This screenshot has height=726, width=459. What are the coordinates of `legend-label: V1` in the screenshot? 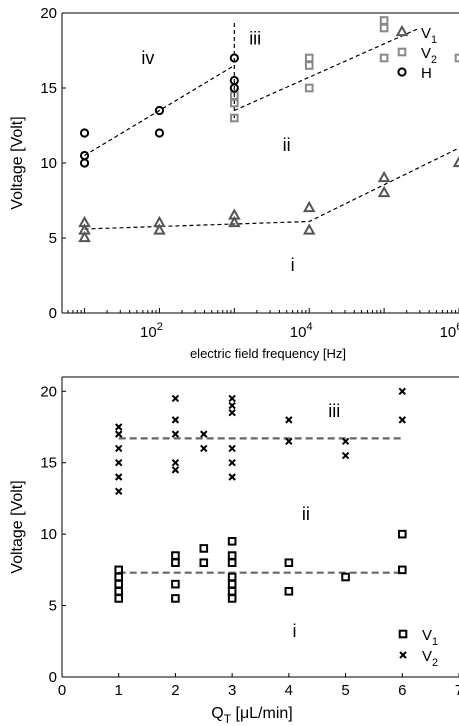 It's located at (430, 637).